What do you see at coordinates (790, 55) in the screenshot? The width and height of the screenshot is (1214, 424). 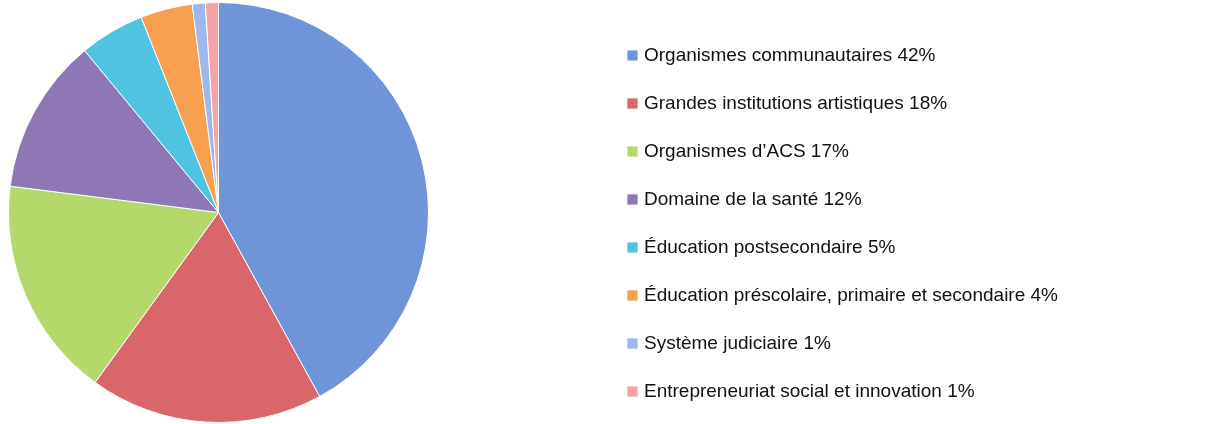 I see `legend-label: Organismes communautaires 42%` at bounding box center [790, 55].